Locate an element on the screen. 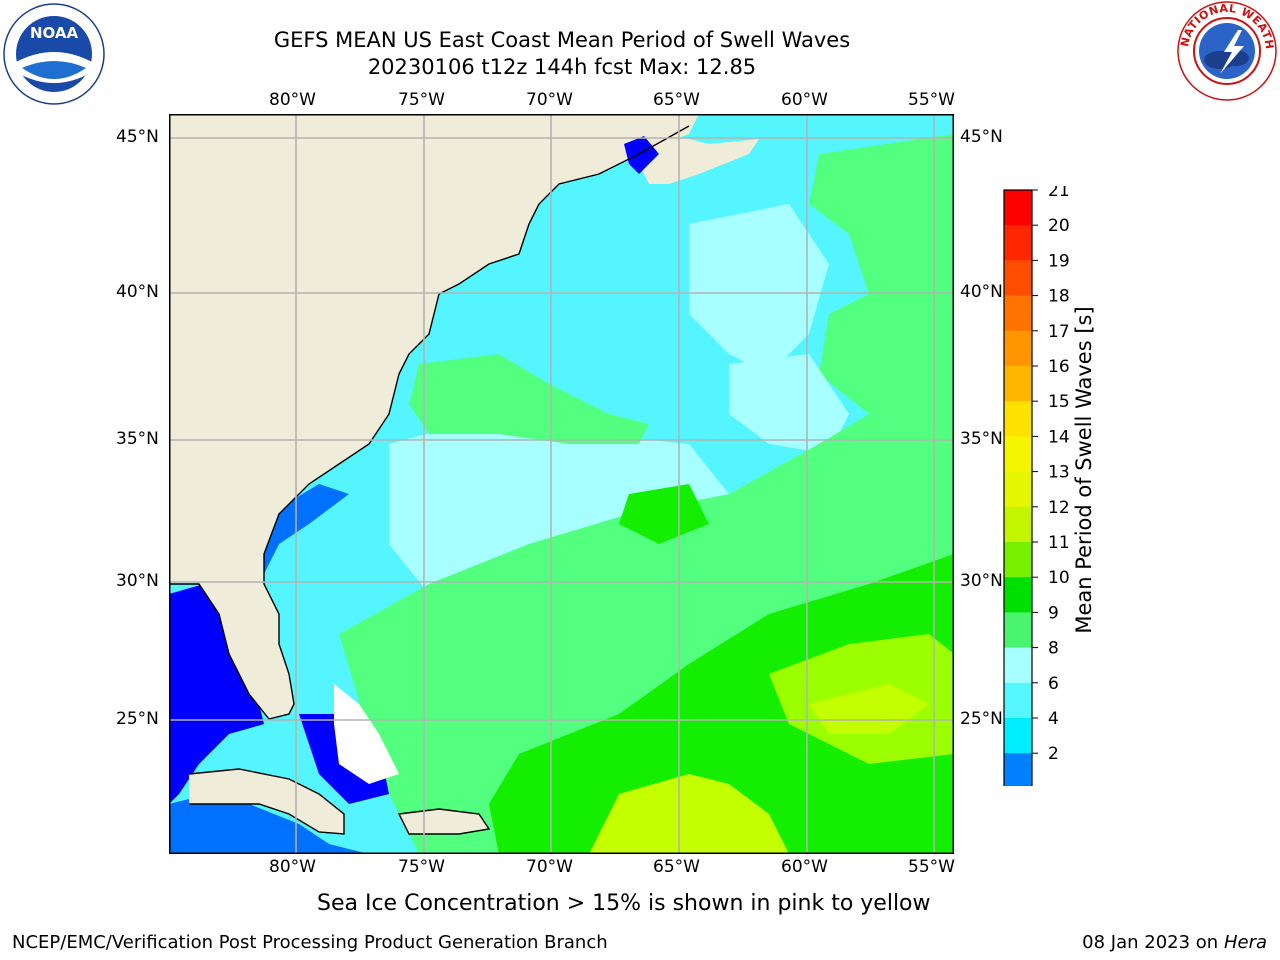 Image resolution: width=1280 pixels, height=960 pixels. field-lightcyan-mid is located at coordinates (559, 504).